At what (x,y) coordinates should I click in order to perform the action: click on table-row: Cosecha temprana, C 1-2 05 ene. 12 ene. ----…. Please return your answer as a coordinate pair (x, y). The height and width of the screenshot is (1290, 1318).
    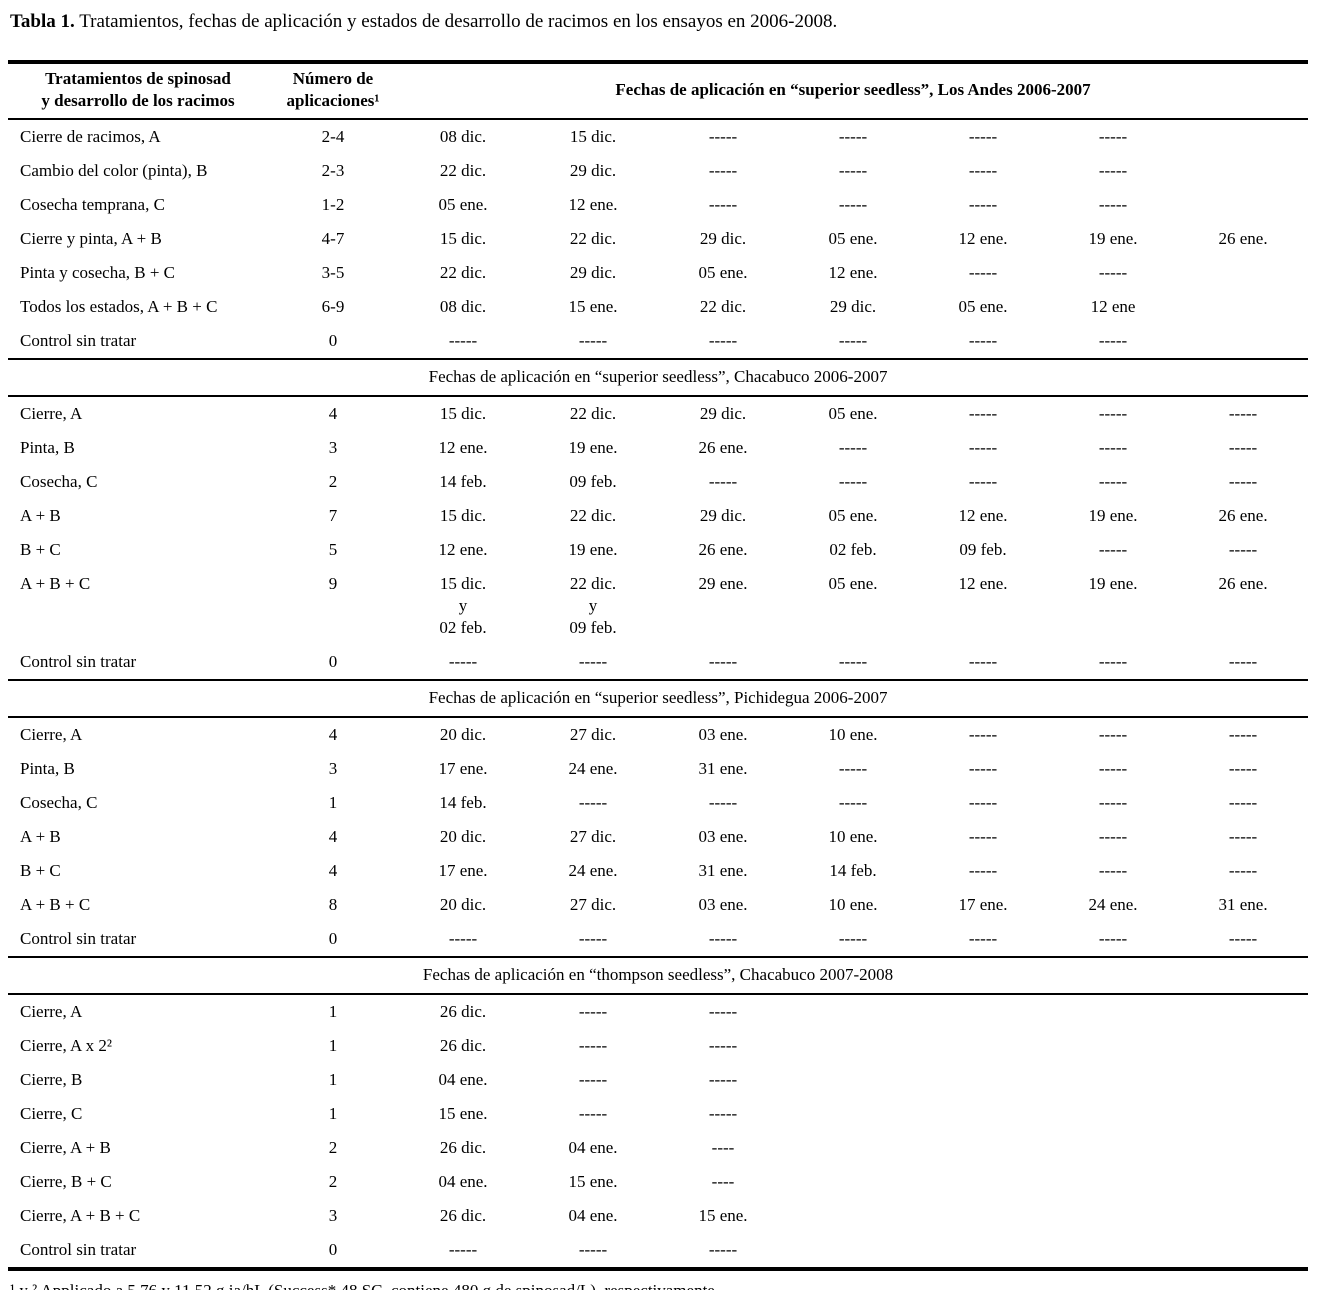
    Looking at the image, I should click on (658, 205).